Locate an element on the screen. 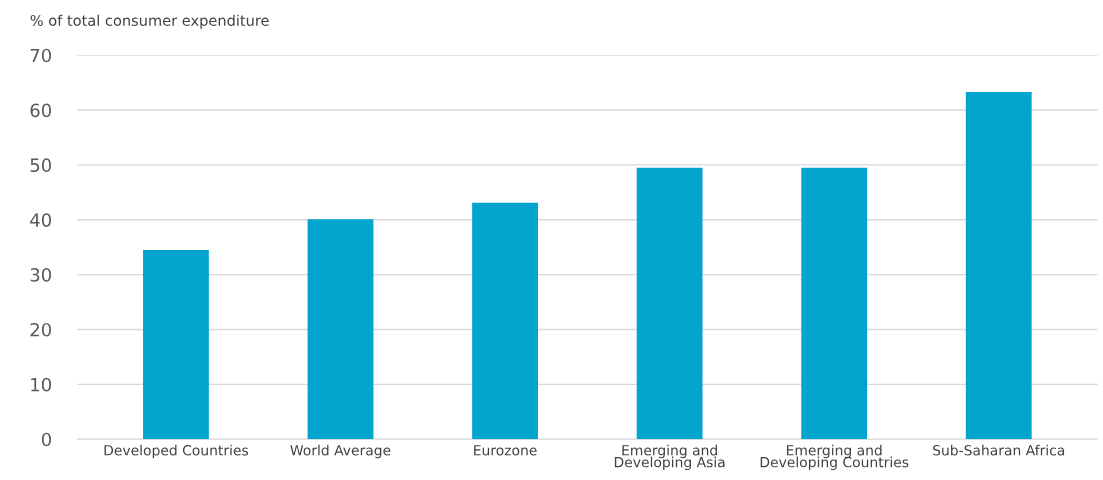  y-tick-label: 10 is located at coordinates (41, 384).